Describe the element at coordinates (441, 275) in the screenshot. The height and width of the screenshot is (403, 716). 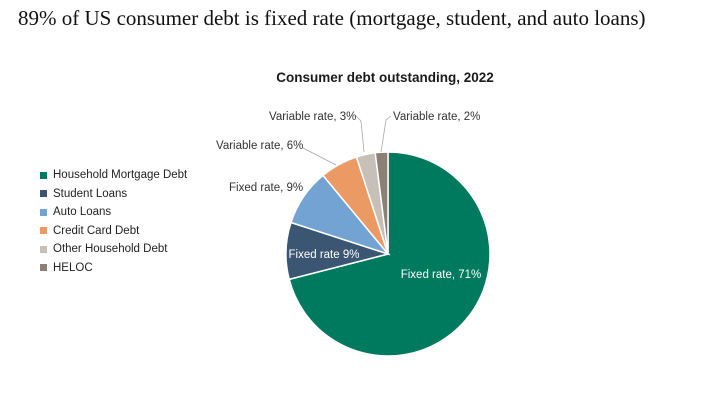
I see `slice-label: Fixed rate, 71%` at that location.